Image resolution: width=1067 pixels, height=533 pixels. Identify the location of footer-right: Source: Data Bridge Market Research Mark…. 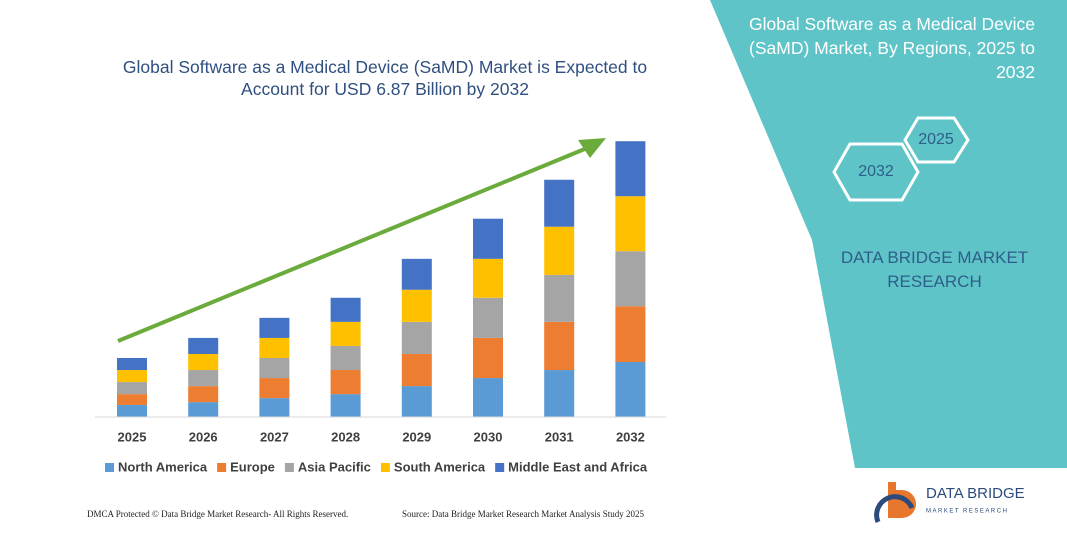
(523, 514).